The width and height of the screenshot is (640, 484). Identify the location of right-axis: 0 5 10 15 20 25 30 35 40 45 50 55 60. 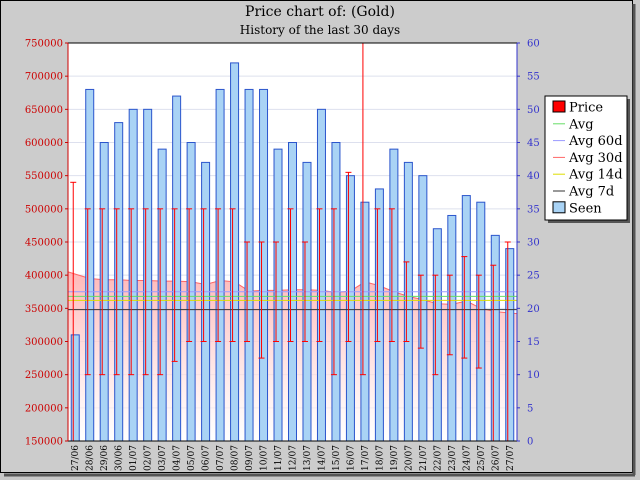
(528, 243).